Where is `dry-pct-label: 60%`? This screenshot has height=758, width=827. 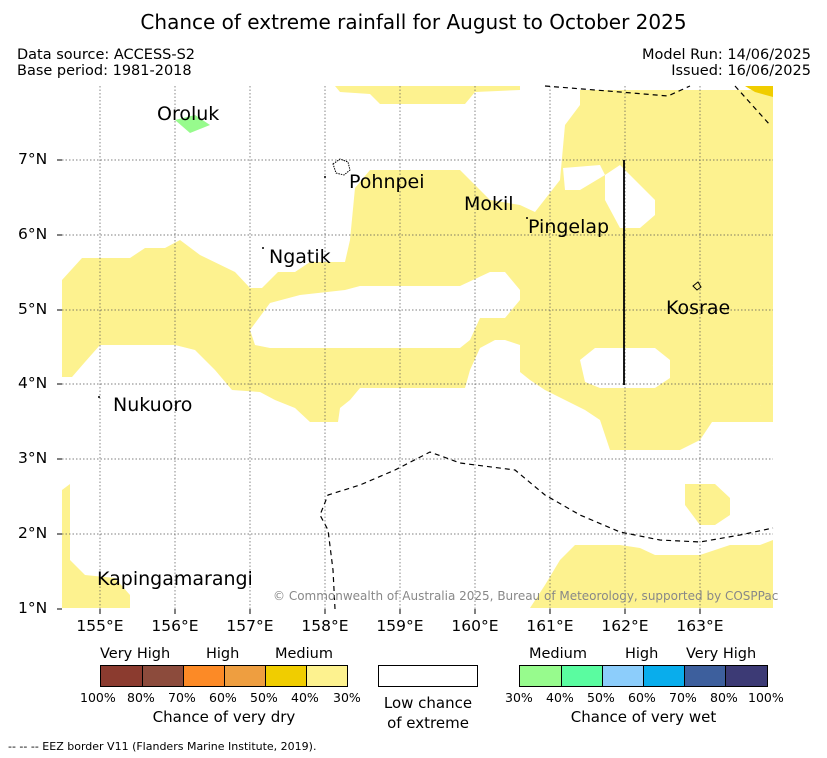
dry-pct-label: 60% is located at coordinates (223, 697).